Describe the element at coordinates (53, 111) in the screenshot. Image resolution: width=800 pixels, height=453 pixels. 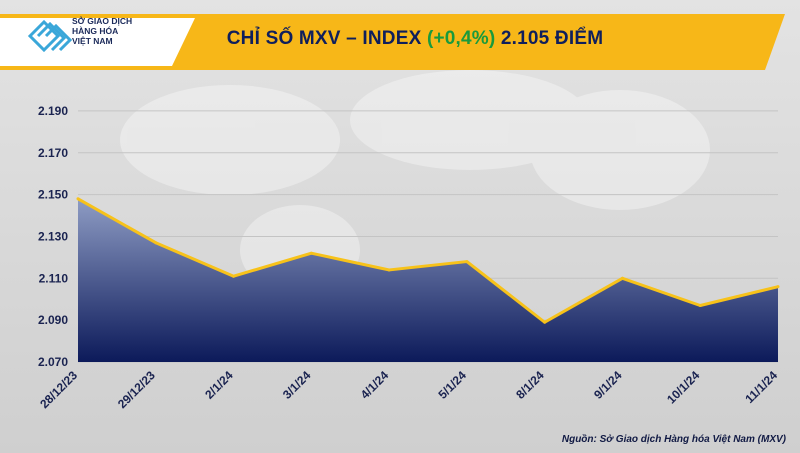
I see `y-tick-label: 2.190` at that location.